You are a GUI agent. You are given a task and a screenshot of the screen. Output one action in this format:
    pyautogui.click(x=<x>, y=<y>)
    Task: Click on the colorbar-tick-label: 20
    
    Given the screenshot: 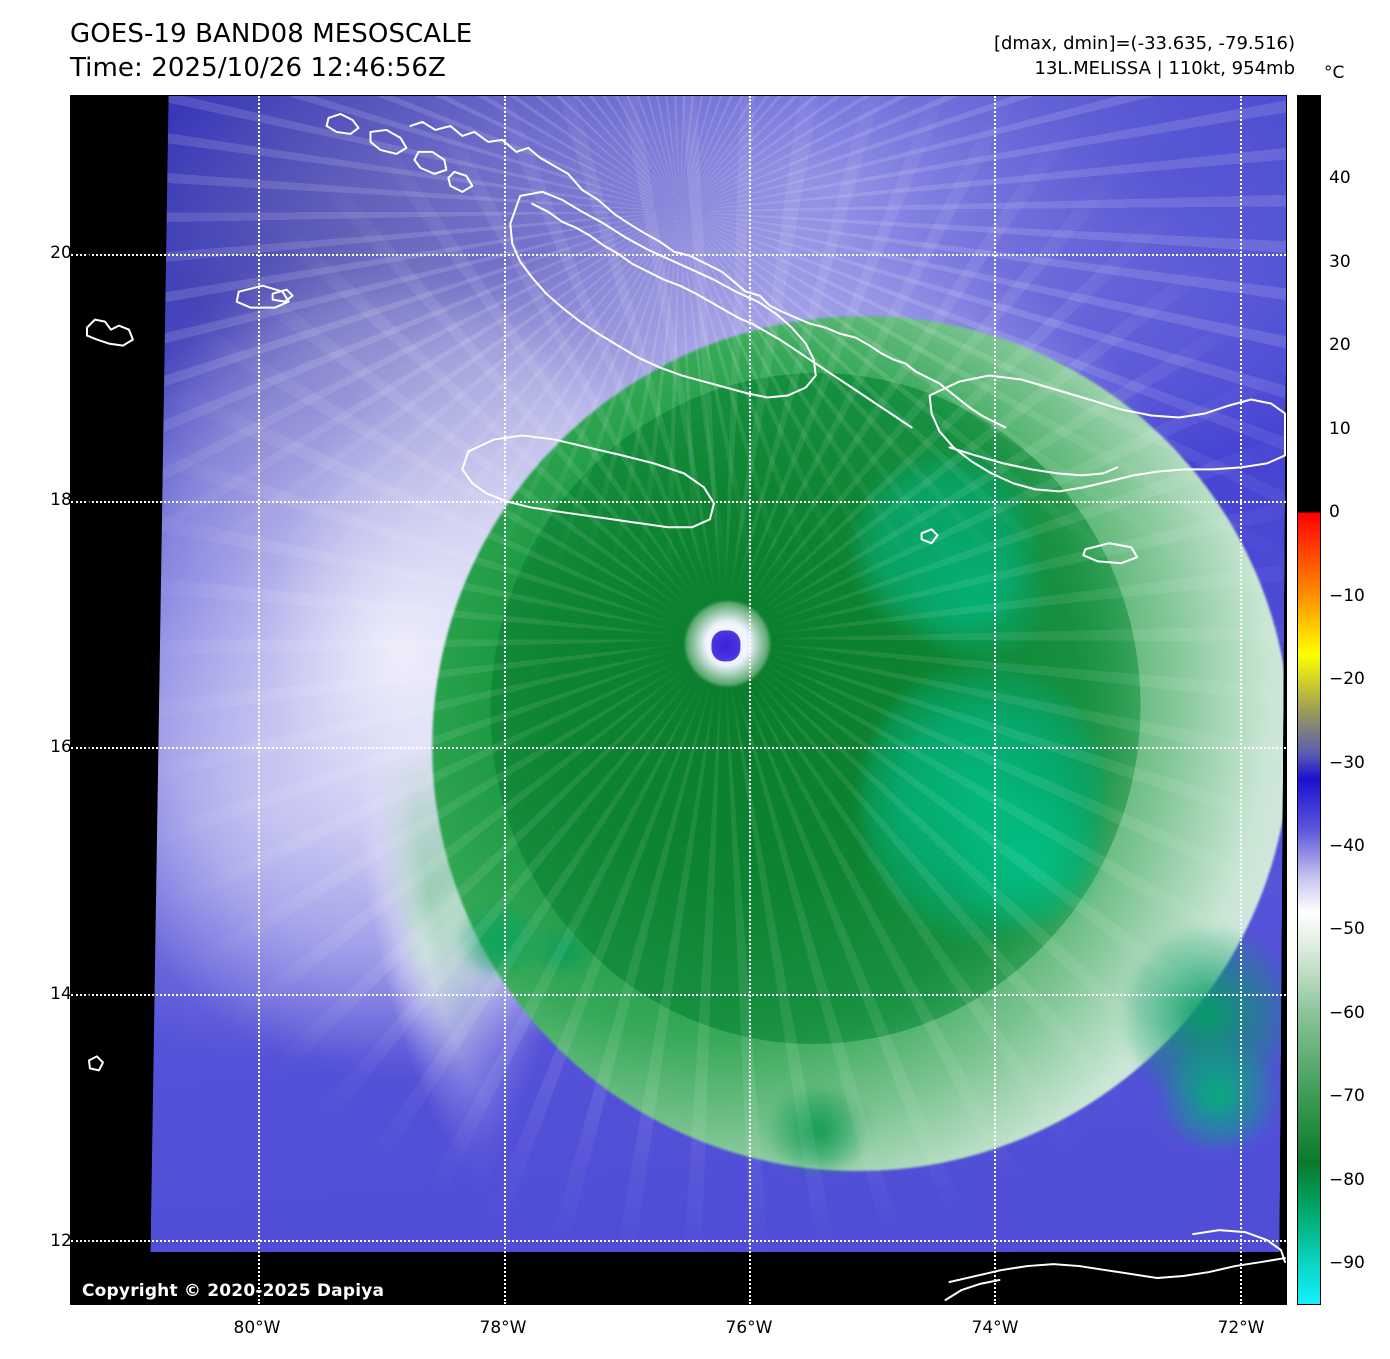 What is the action you would take?
    pyautogui.click(x=1340, y=345)
    